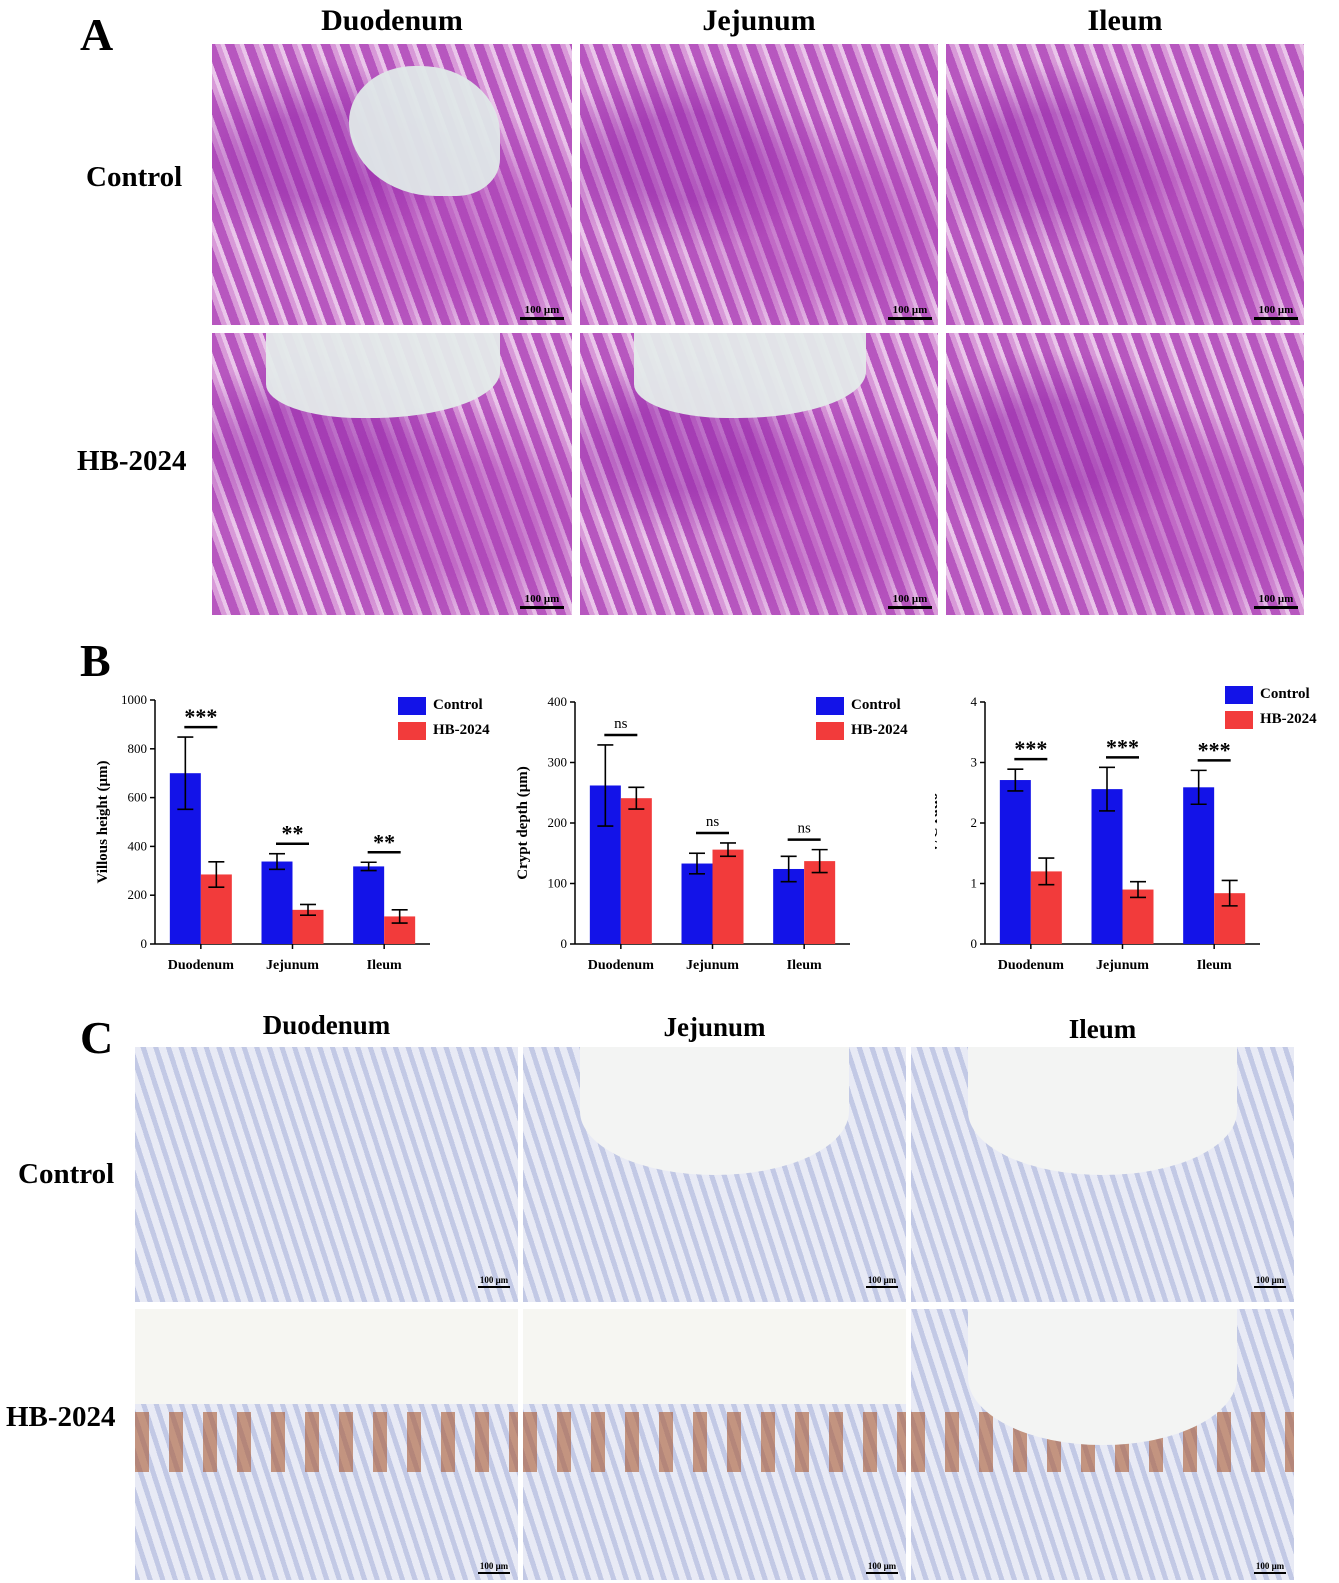  I want to click on panel-a-row-hb2024: HB-2024, so click(132, 461).